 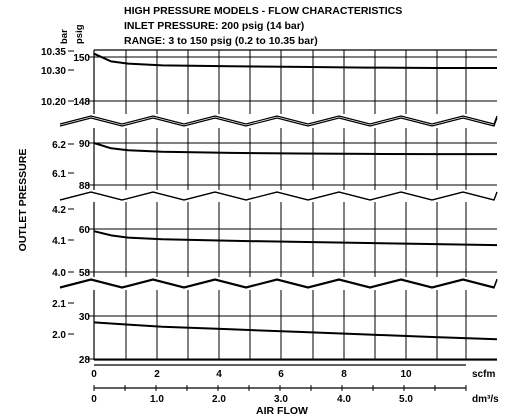 What do you see at coordinates (214, 26) in the screenshot?
I see `chart-subtitle-inlet: INLET PRESSURE: 200 psig (14 bar)` at bounding box center [214, 26].